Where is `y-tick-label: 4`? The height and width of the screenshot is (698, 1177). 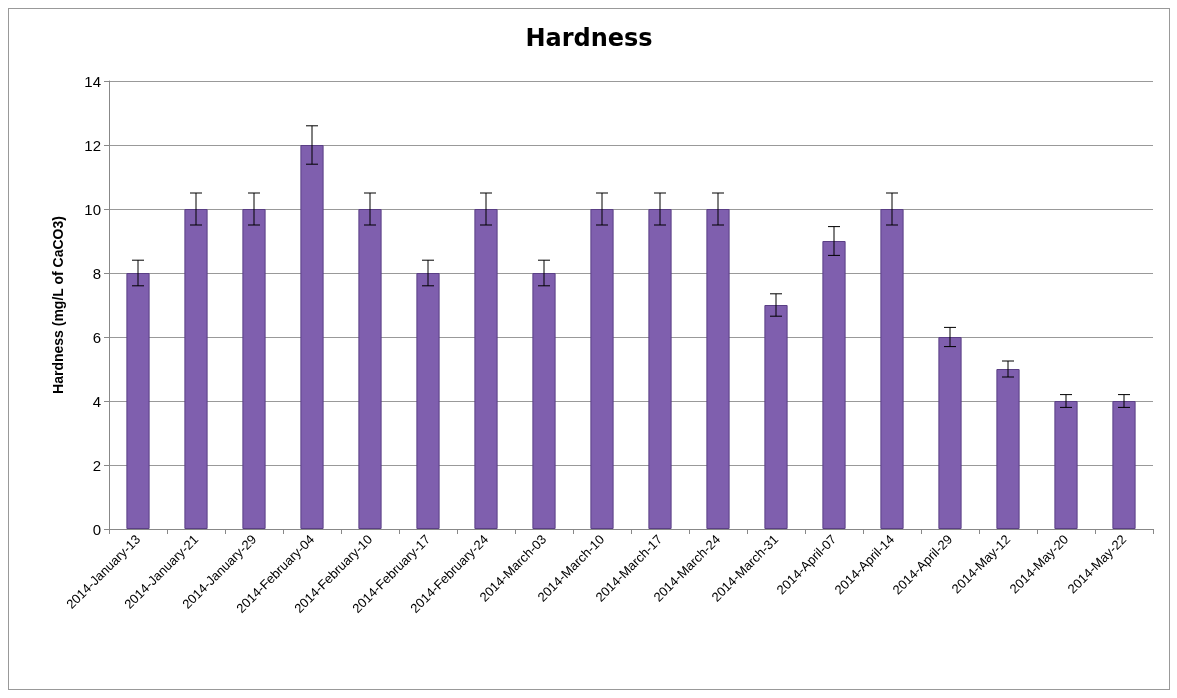 y-tick-label: 4 is located at coordinates (96, 401).